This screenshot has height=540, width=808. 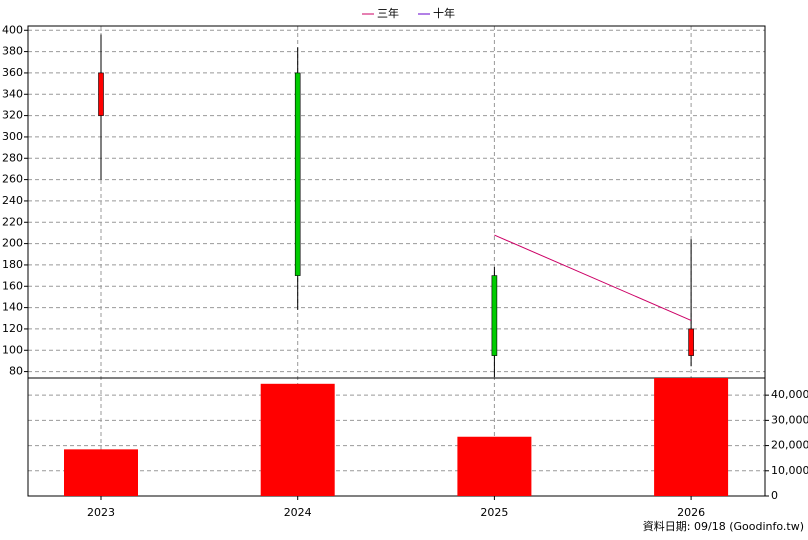 What do you see at coordinates (12, 200) in the screenshot?
I see `y-tick-label: 240` at bounding box center [12, 200].